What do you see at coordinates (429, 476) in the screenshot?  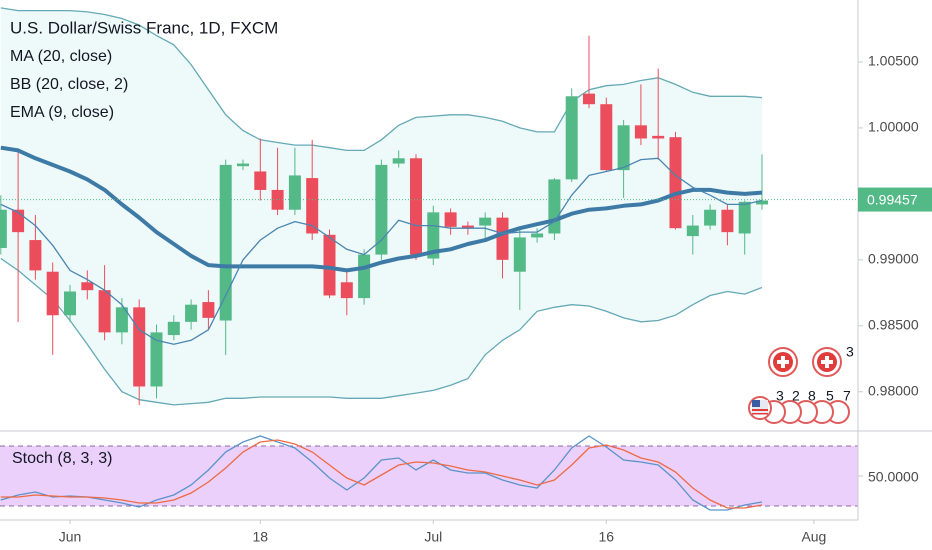 I see `stoch-band` at bounding box center [429, 476].